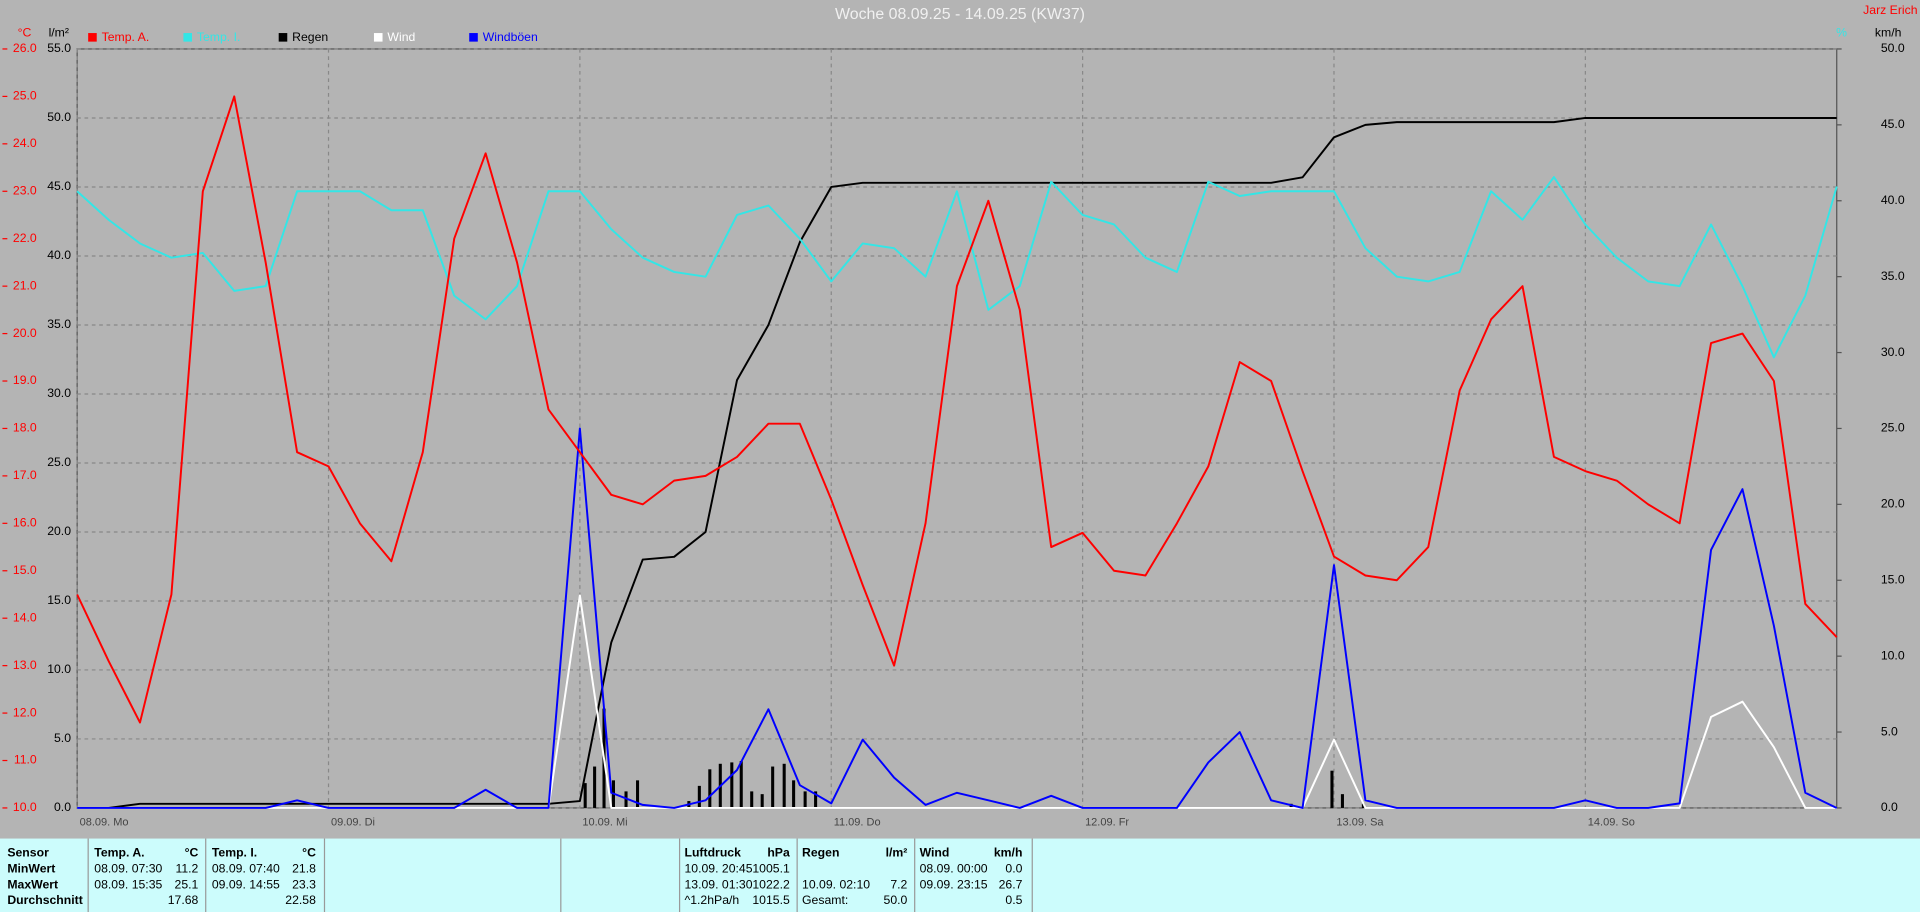  What do you see at coordinates (59, 32) in the screenshot?
I see `y2-unit: l/m²` at bounding box center [59, 32].